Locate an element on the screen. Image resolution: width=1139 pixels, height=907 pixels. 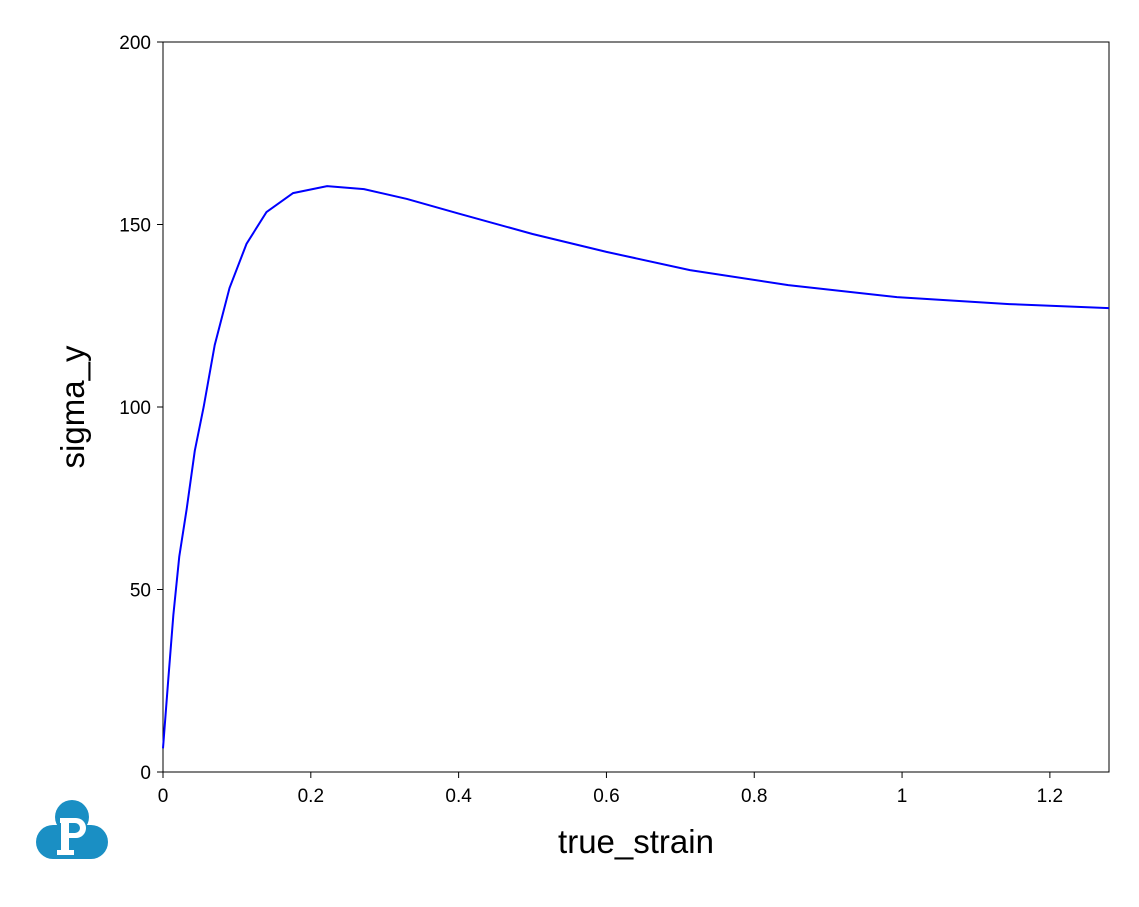
x-tick-label: 0.4 is located at coordinates (458, 796).